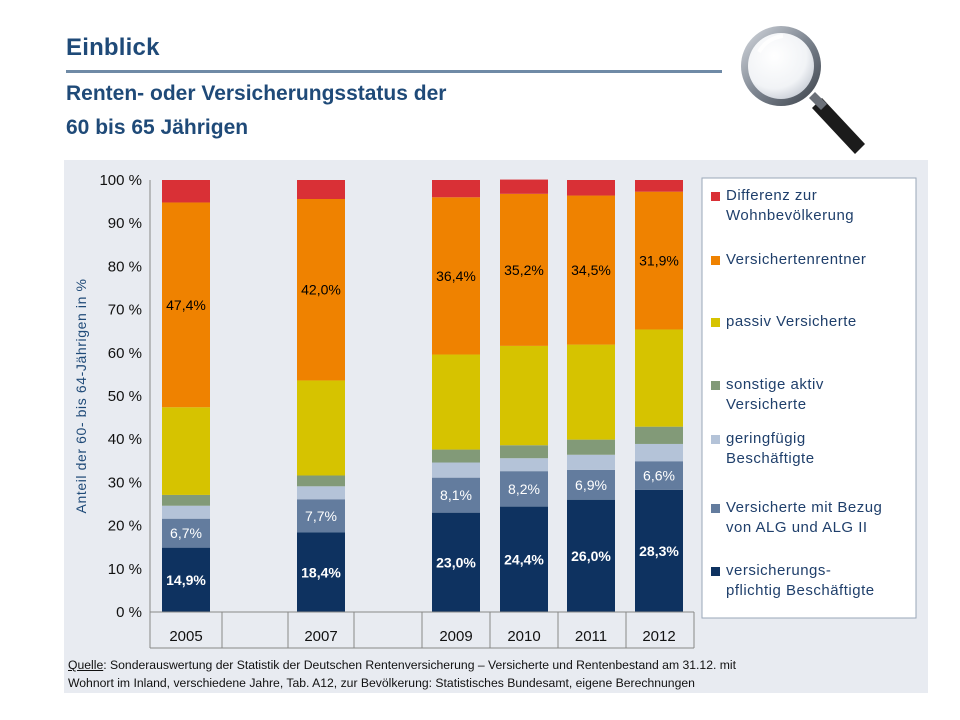 The width and height of the screenshot is (960, 720). I want to click on data-label: 47,4%, so click(186, 305).